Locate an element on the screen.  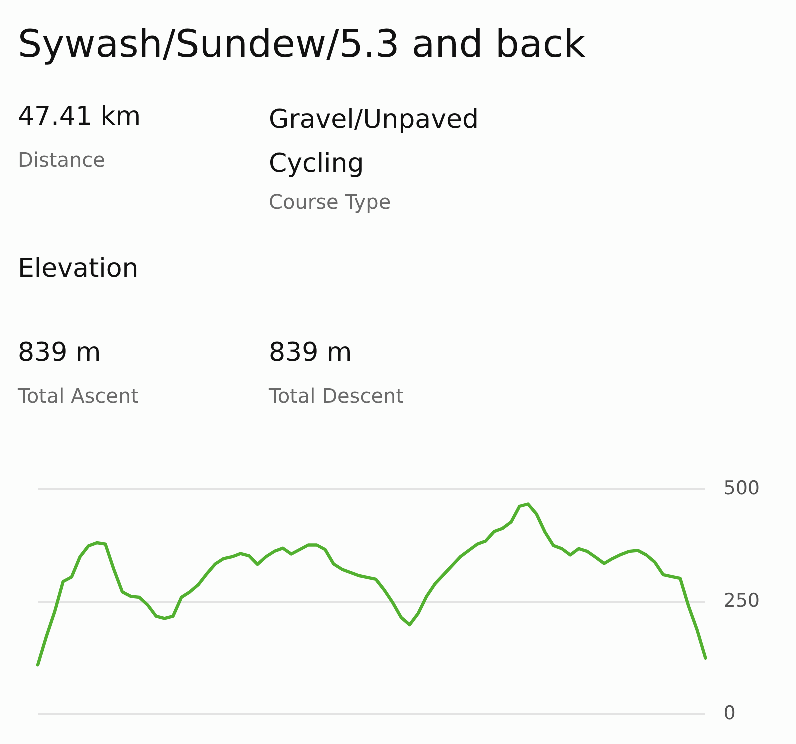
text: 47.41 km is located at coordinates (80, 117).